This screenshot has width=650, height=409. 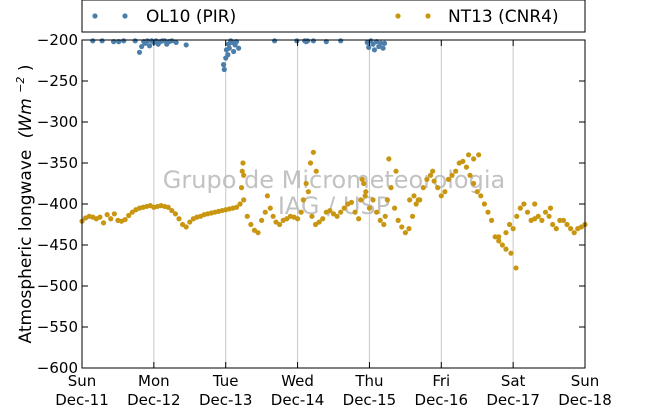 I want to click on x-tick-date-4: Dec-15, so click(x=370, y=400).